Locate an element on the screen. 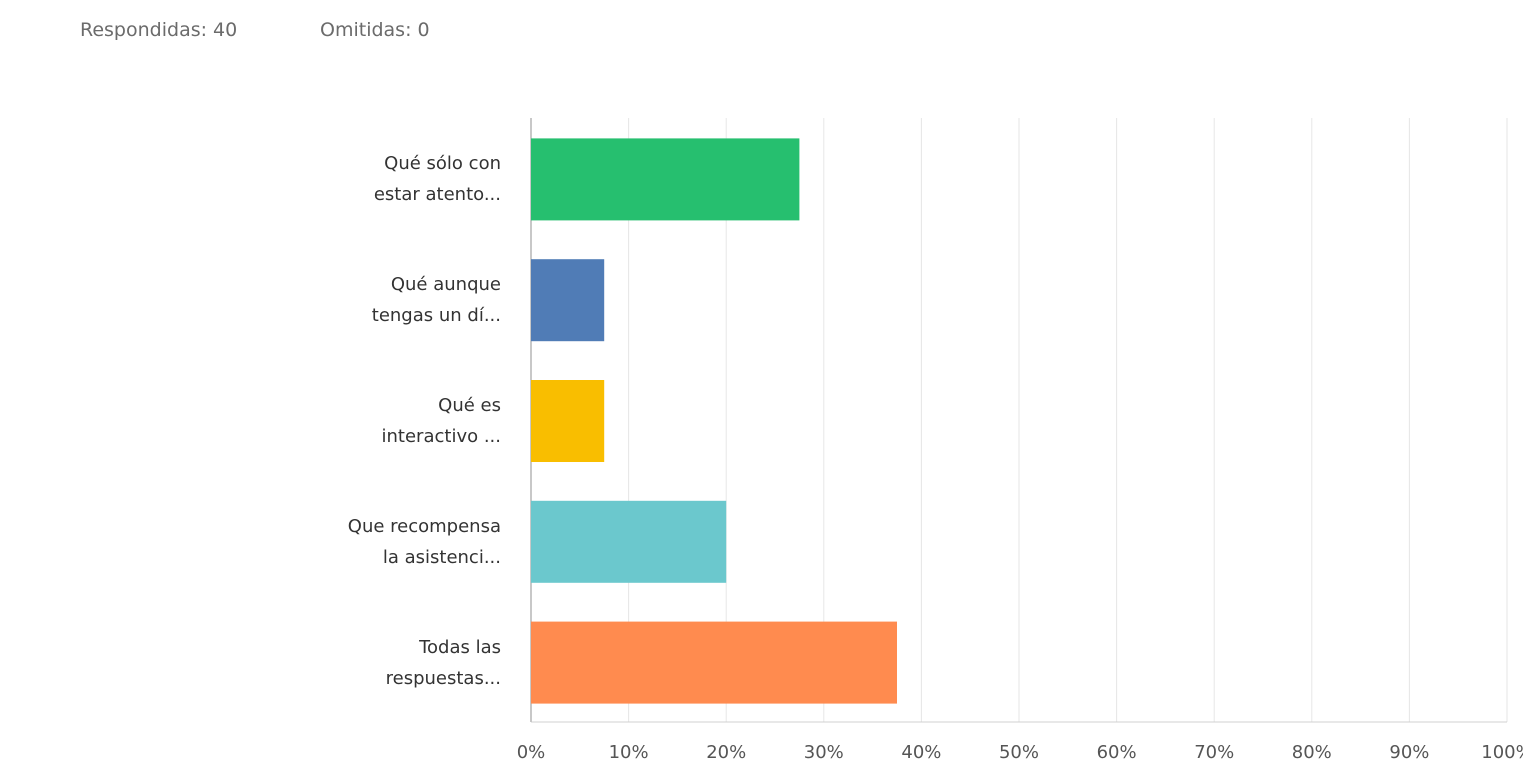 This screenshot has width=1523, height=768. x-tick-label: 80% is located at coordinates (1312, 752).